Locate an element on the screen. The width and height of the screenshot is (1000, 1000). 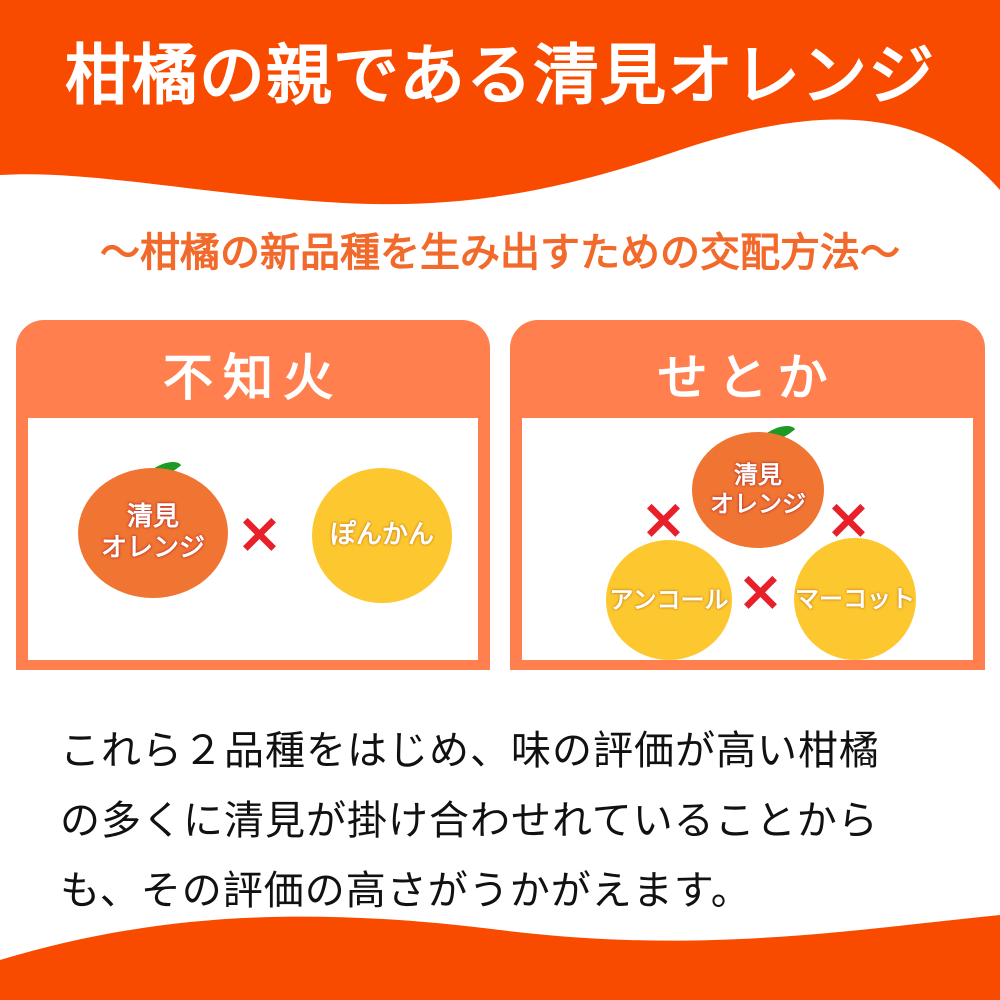
panel-title: せとか is located at coordinates (747, 378).